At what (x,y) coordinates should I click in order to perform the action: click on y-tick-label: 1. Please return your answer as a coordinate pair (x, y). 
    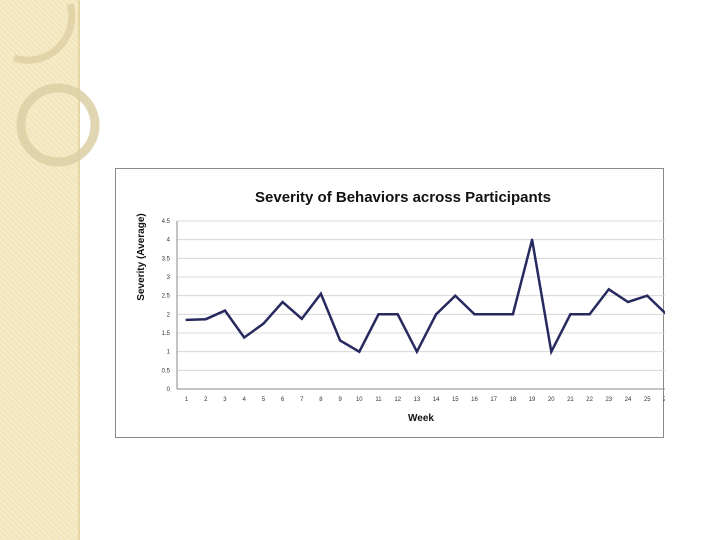
    Looking at the image, I should click on (169, 353).